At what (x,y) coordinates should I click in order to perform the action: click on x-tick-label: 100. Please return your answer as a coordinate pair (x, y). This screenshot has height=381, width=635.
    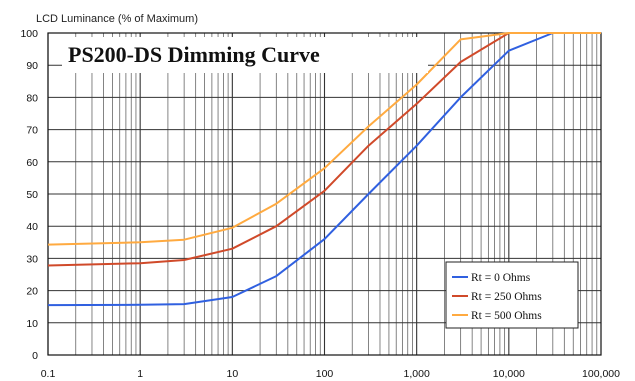
    Looking at the image, I should click on (325, 374).